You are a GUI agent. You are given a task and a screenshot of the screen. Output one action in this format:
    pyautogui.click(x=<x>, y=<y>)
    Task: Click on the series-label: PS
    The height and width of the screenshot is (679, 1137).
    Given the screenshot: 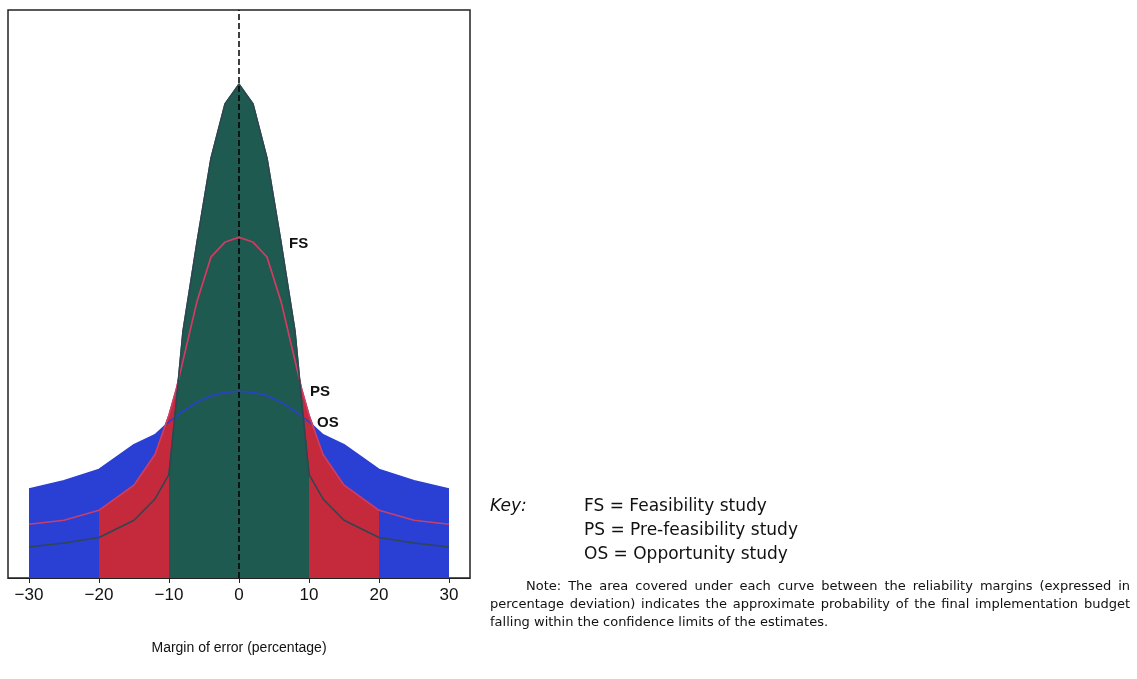 What is the action you would take?
    pyautogui.click(x=320, y=390)
    